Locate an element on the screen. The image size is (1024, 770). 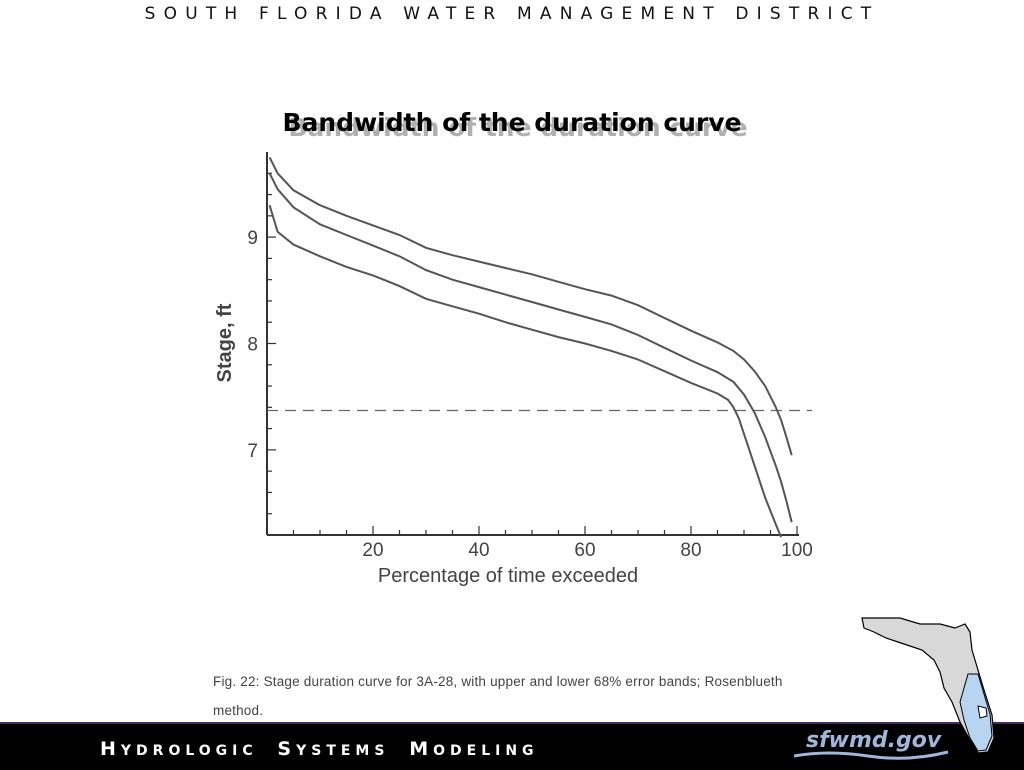
district-region is located at coordinates (976, 712).